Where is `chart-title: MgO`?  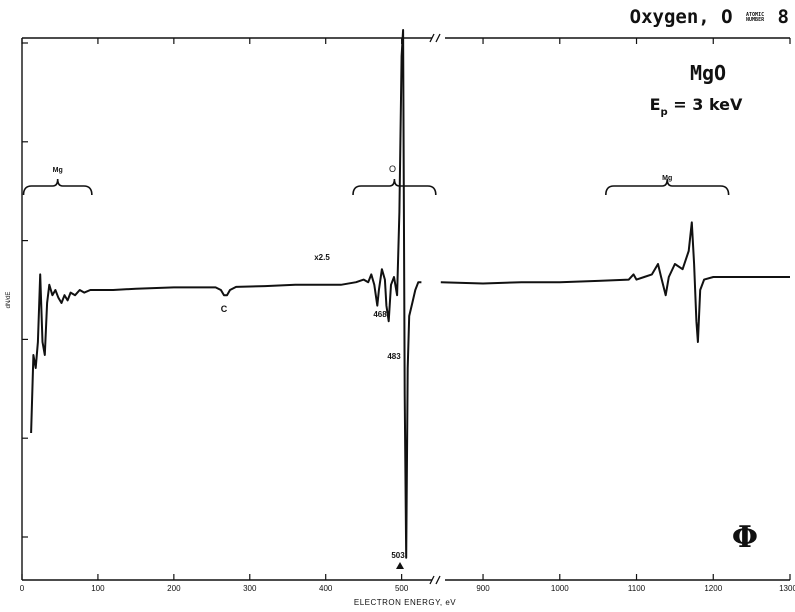 chart-title: MgO is located at coordinates (708, 73).